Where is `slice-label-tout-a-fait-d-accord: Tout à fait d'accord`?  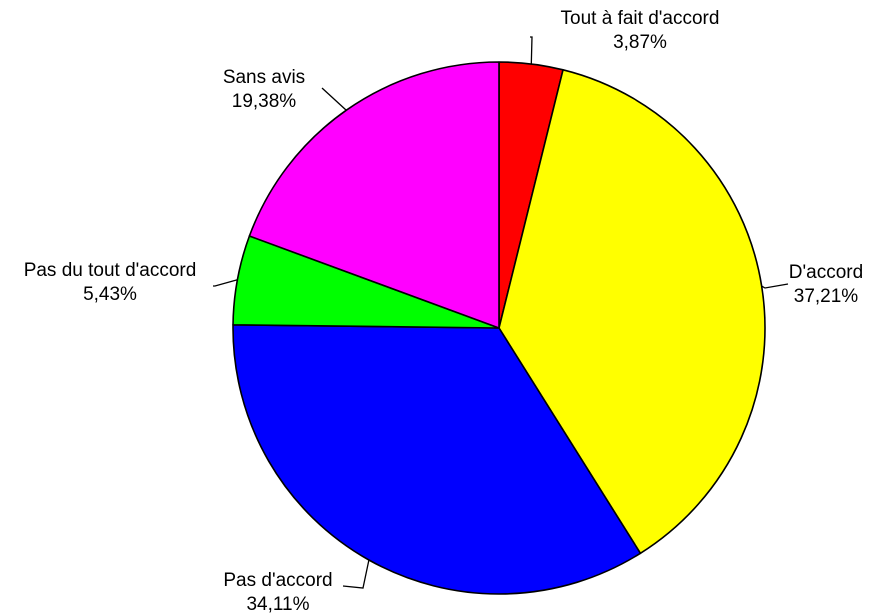
slice-label-tout-a-fait-d-accord: Tout à fait d'accord is located at coordinates (640, 18).